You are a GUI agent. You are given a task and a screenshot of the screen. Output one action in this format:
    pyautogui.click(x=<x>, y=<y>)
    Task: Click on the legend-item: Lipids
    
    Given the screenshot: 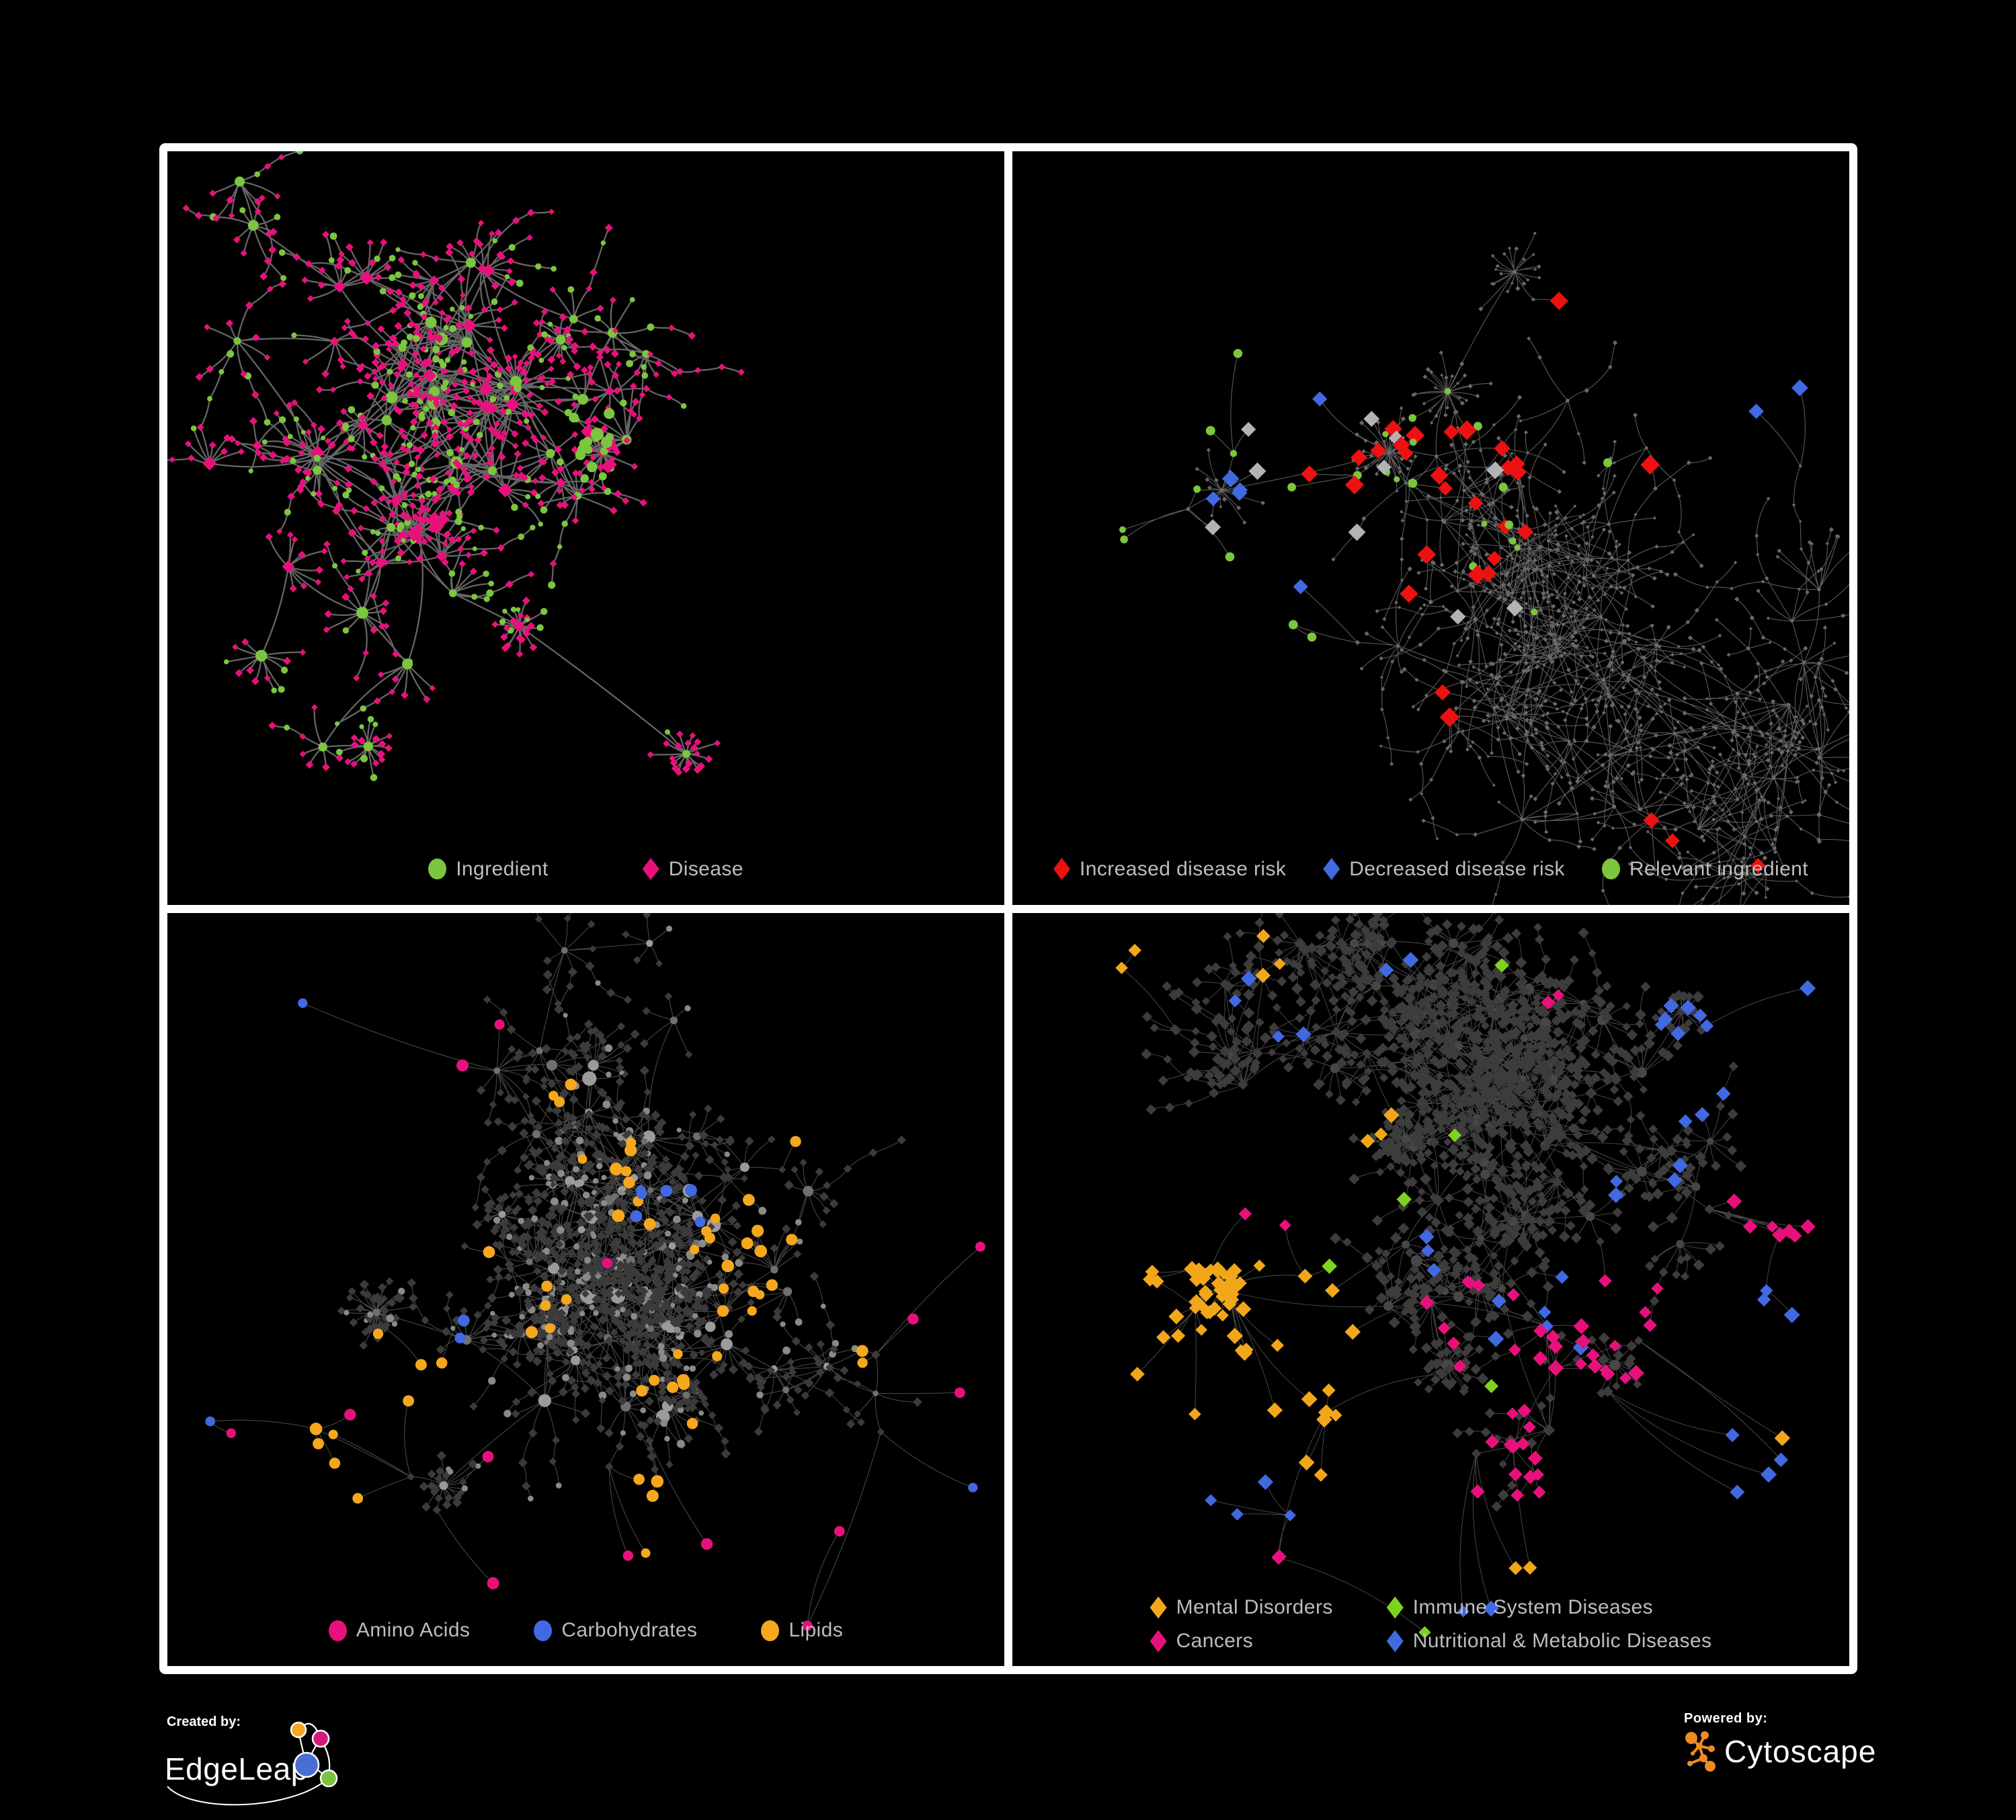 What is the action you would take?
    pyautogui.click(x=802, y=1630)
    